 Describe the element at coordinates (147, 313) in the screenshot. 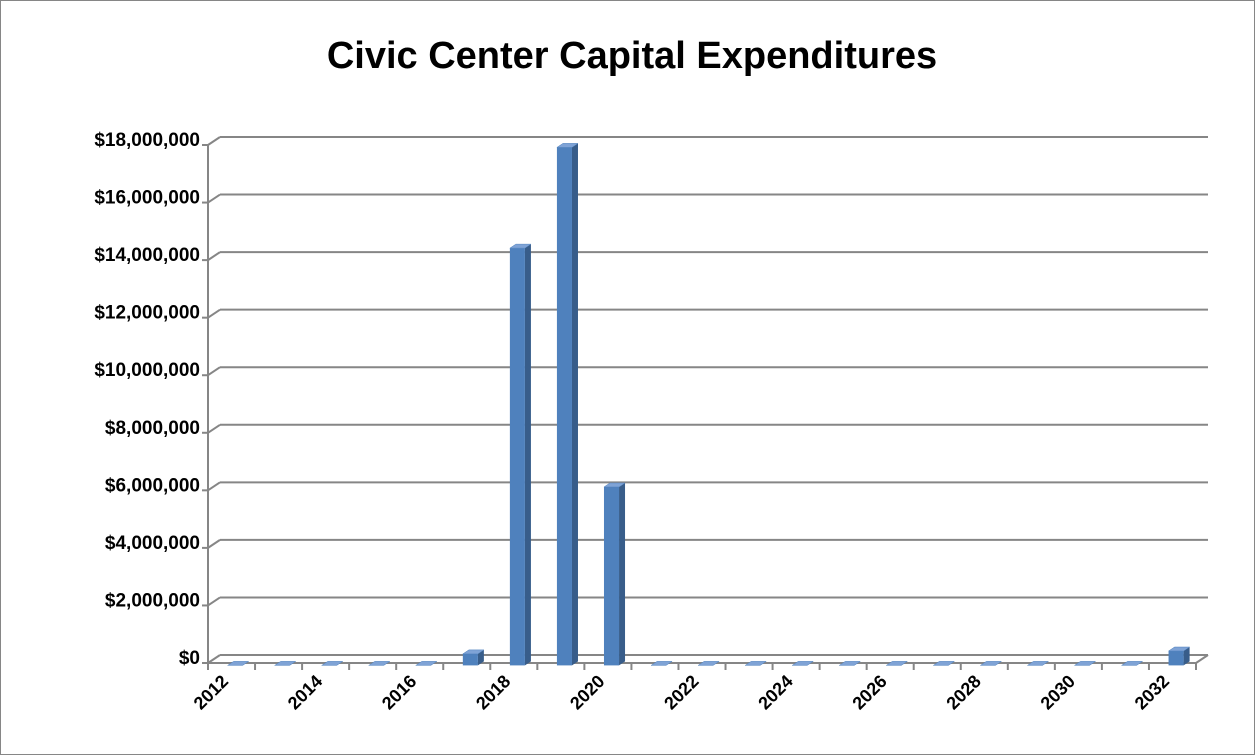

I see `y-tick-label: $12,000,000` at that location.